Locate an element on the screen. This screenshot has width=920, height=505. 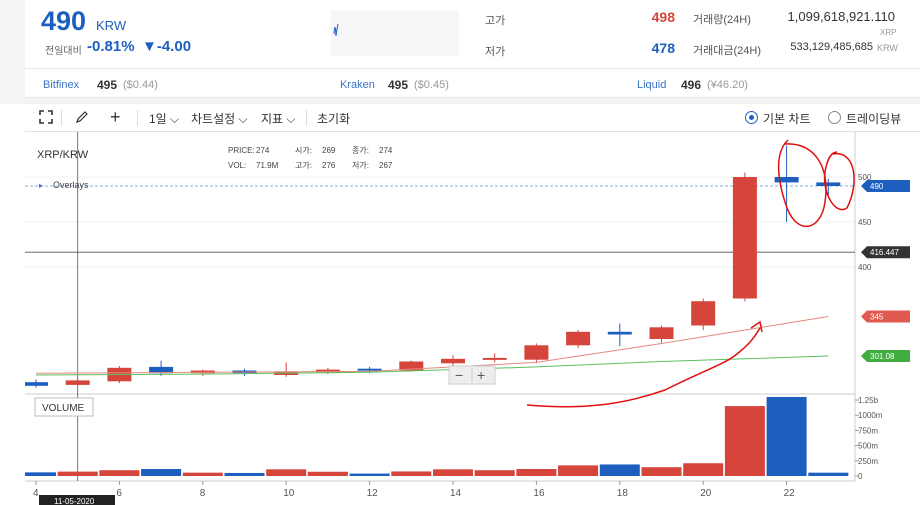
info-high-value: 276 is located at coordinates (329, 165).